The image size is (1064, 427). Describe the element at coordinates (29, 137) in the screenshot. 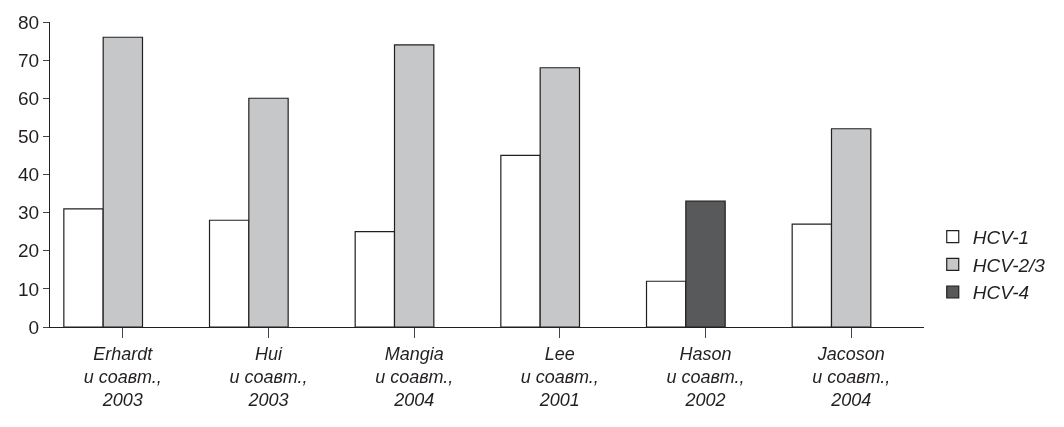

I see `y-tick-label: 50` at that location.